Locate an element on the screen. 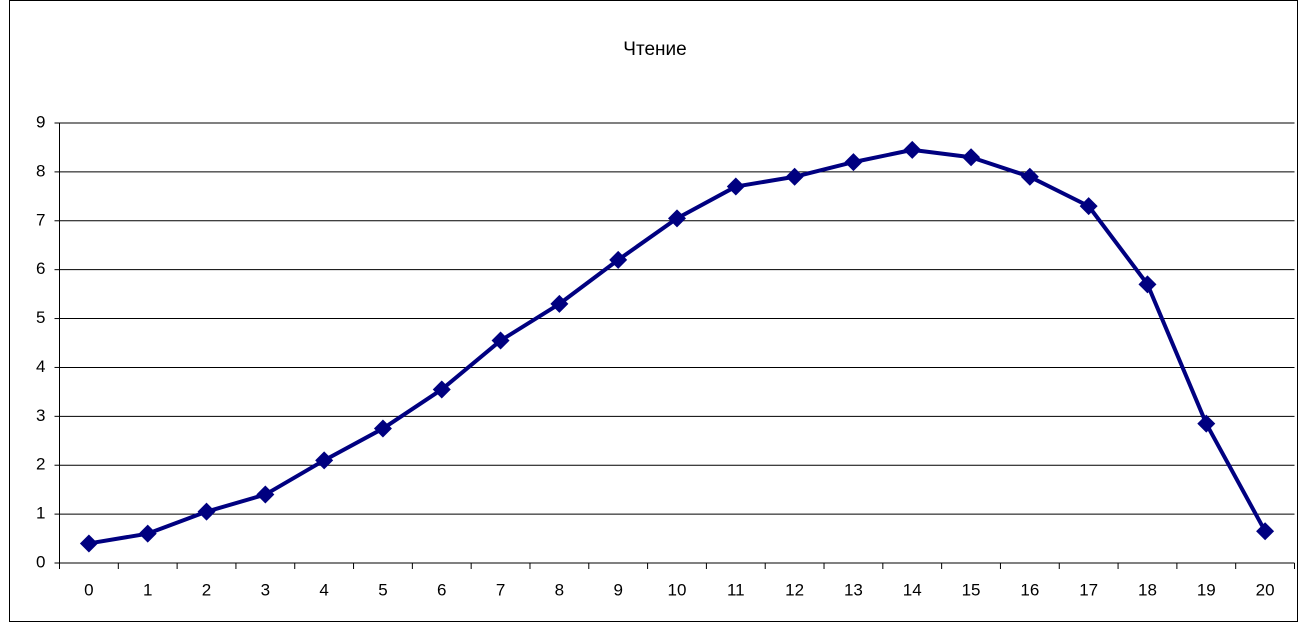 This screenshot has width=1299, height=623. x-tick-label: 16 is located at coordinates (1029, 589).